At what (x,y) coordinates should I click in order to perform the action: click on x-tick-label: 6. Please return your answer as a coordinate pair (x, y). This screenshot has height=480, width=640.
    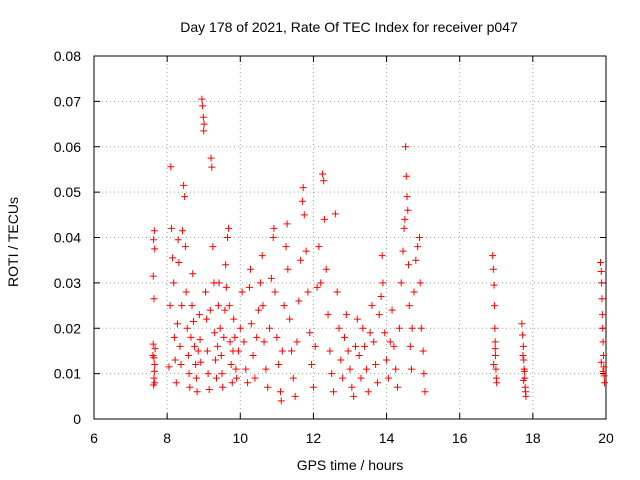
    Looking at the image, I should click on (94, 438).